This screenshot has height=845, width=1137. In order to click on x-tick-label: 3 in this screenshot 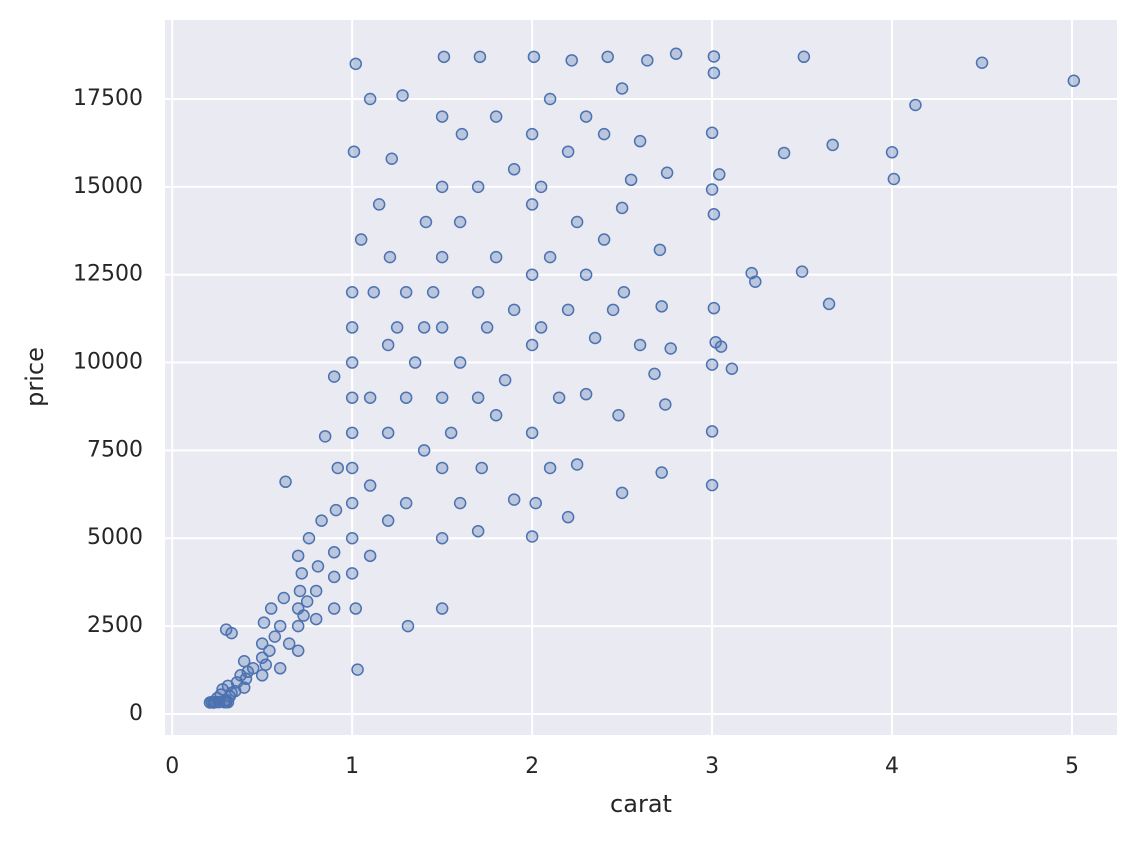, I will do `click(712, 766)`.